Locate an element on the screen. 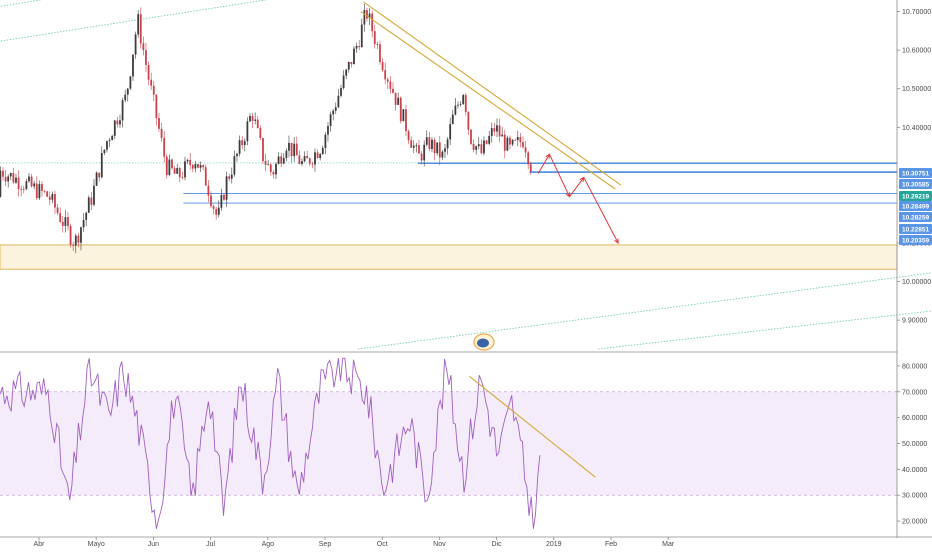  price-tick-label: 9.90000 is located at coordinates (914, 321).